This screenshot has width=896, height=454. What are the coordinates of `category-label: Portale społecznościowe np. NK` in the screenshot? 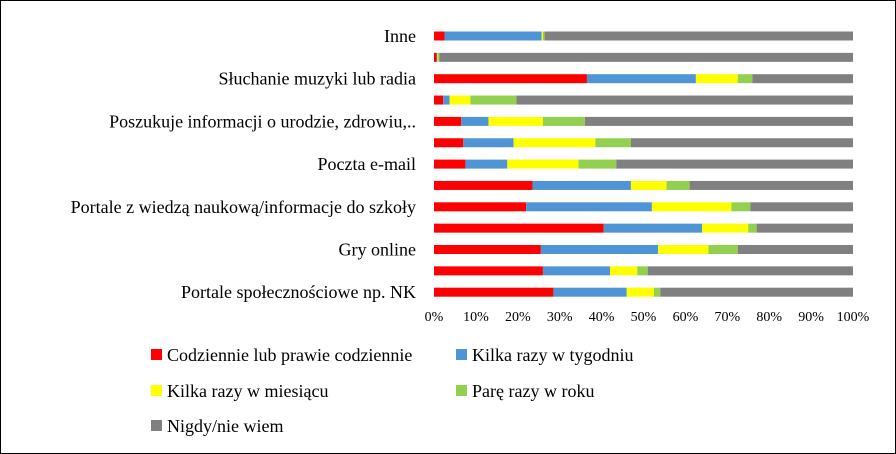 It's located at (298, 292).